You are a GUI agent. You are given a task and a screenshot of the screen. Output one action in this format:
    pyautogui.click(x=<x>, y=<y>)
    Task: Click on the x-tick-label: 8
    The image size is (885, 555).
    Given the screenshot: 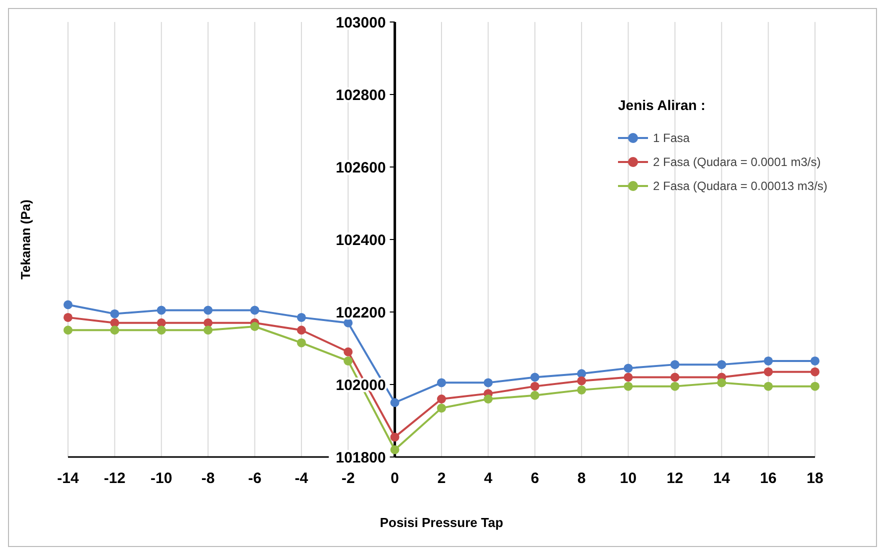 What is the action you would take?
    pyautogui.click(x=581, y=478)
    